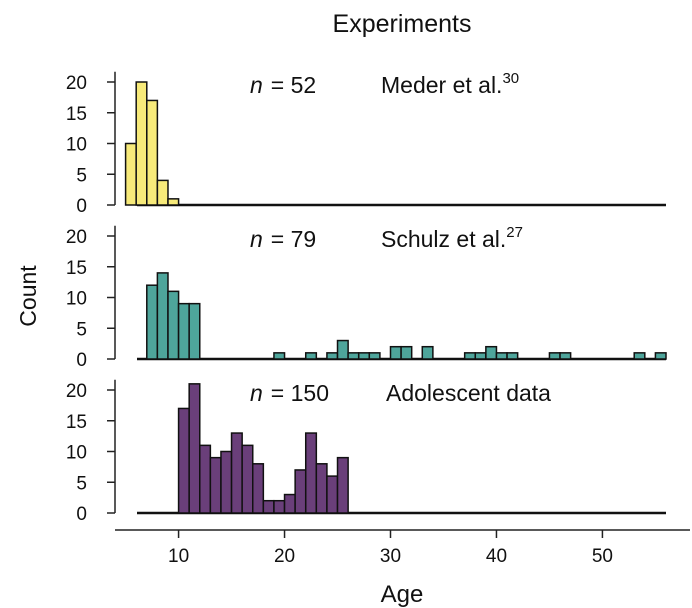  I want to click on dataset-label: Meder et al.30, so click(450, 84).